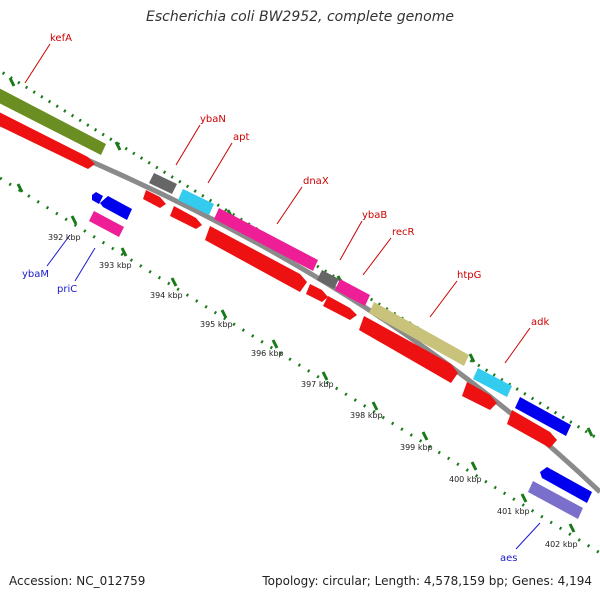 The width and height of the screenshot is (600, 600). I want to click on gene-label-ybaN: ybaN, so click(213, 119).